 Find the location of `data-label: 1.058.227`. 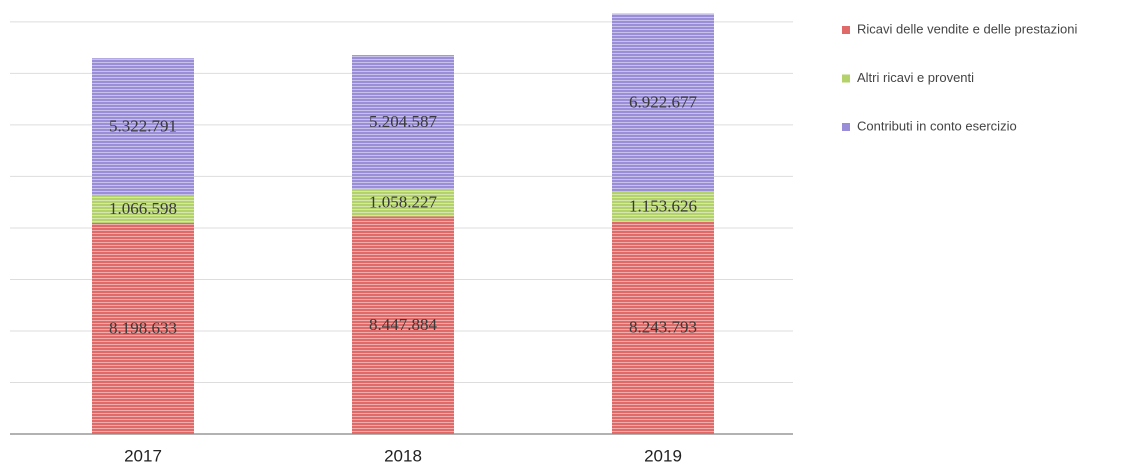

data-label: 1.058.227 is located at coordinates (403, 202).